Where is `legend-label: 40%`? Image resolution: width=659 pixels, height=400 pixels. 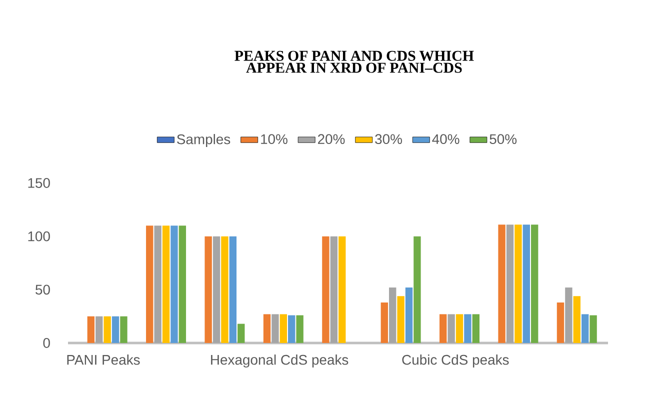 legend-label: 40% is located at coordinates (446, 139).